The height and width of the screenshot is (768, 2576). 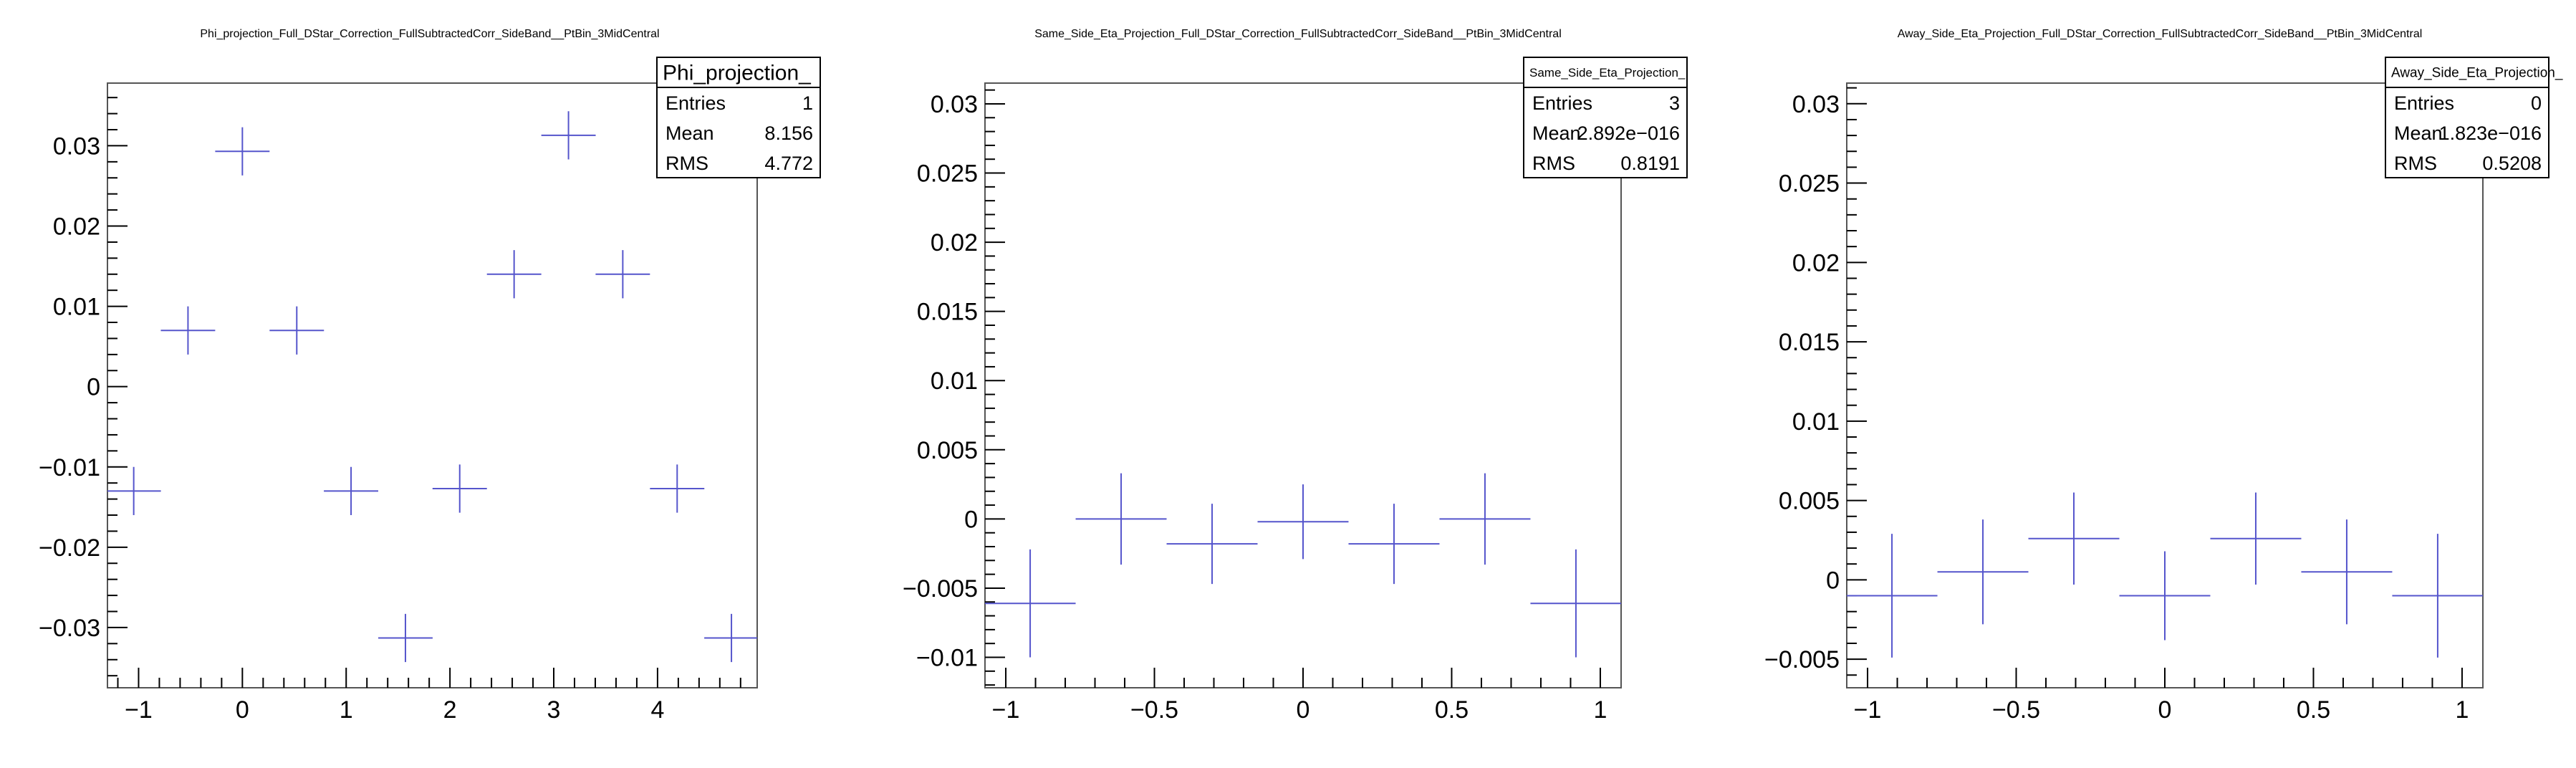 What do you see at coordinates (554, 710) in the screenshot?
I see `x-tick-label: 3` at bounding box center [554, 710].